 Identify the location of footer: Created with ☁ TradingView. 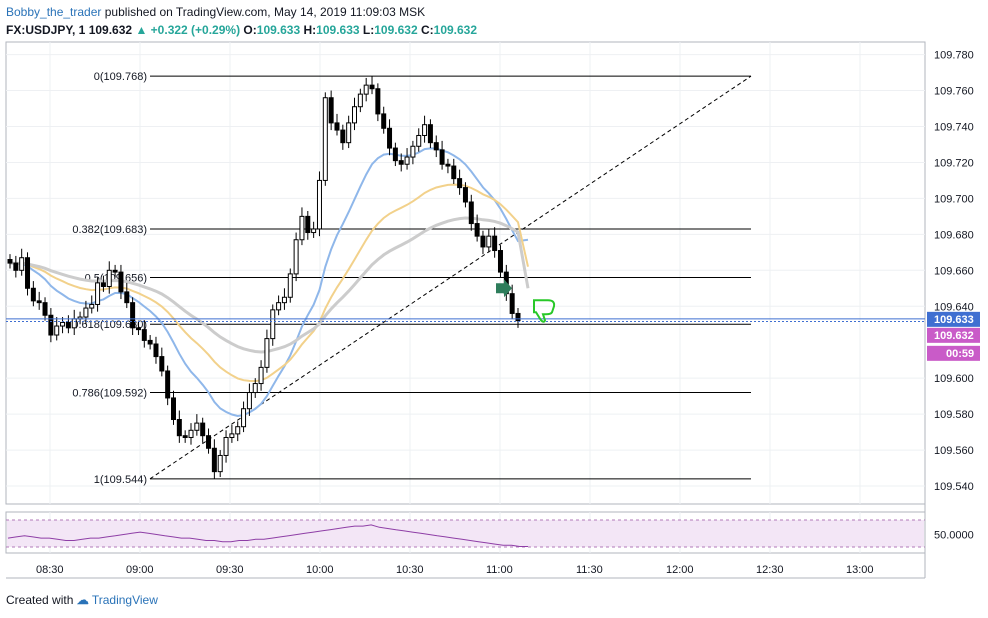
(82, 600).